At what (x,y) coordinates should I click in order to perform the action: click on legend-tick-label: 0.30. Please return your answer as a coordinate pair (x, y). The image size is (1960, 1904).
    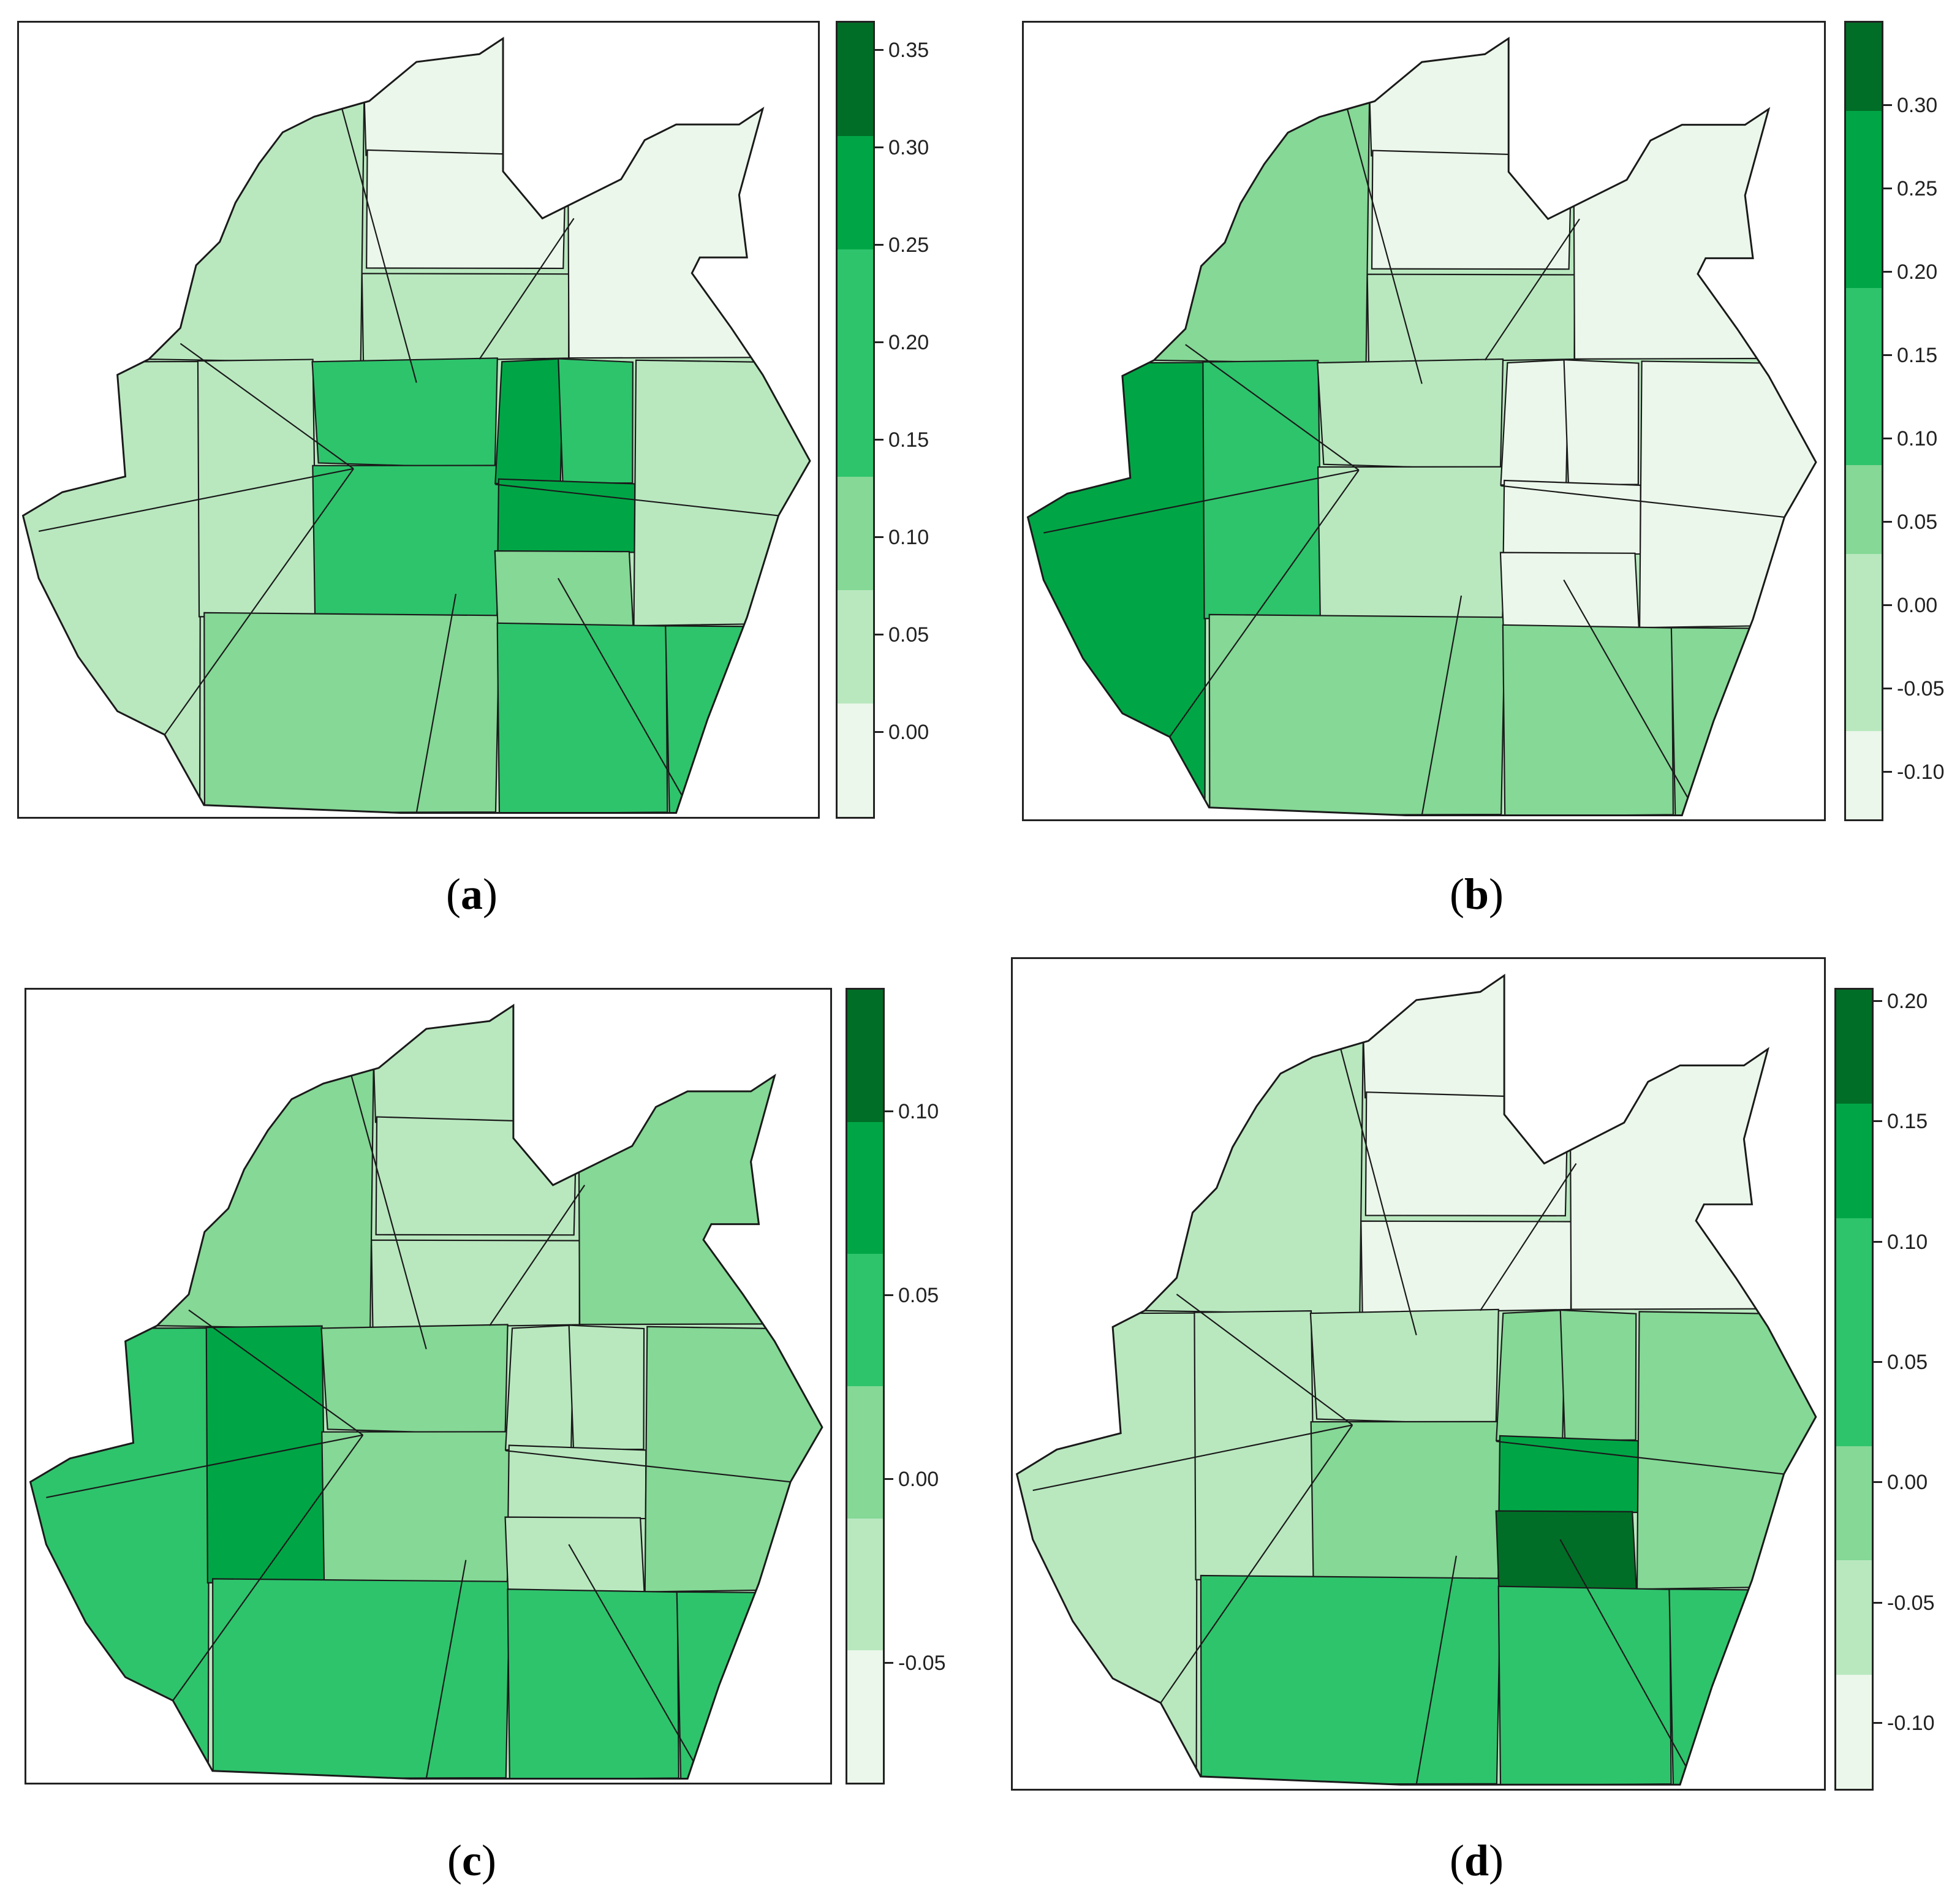
    Looking at the image, I should click on (908, 147).